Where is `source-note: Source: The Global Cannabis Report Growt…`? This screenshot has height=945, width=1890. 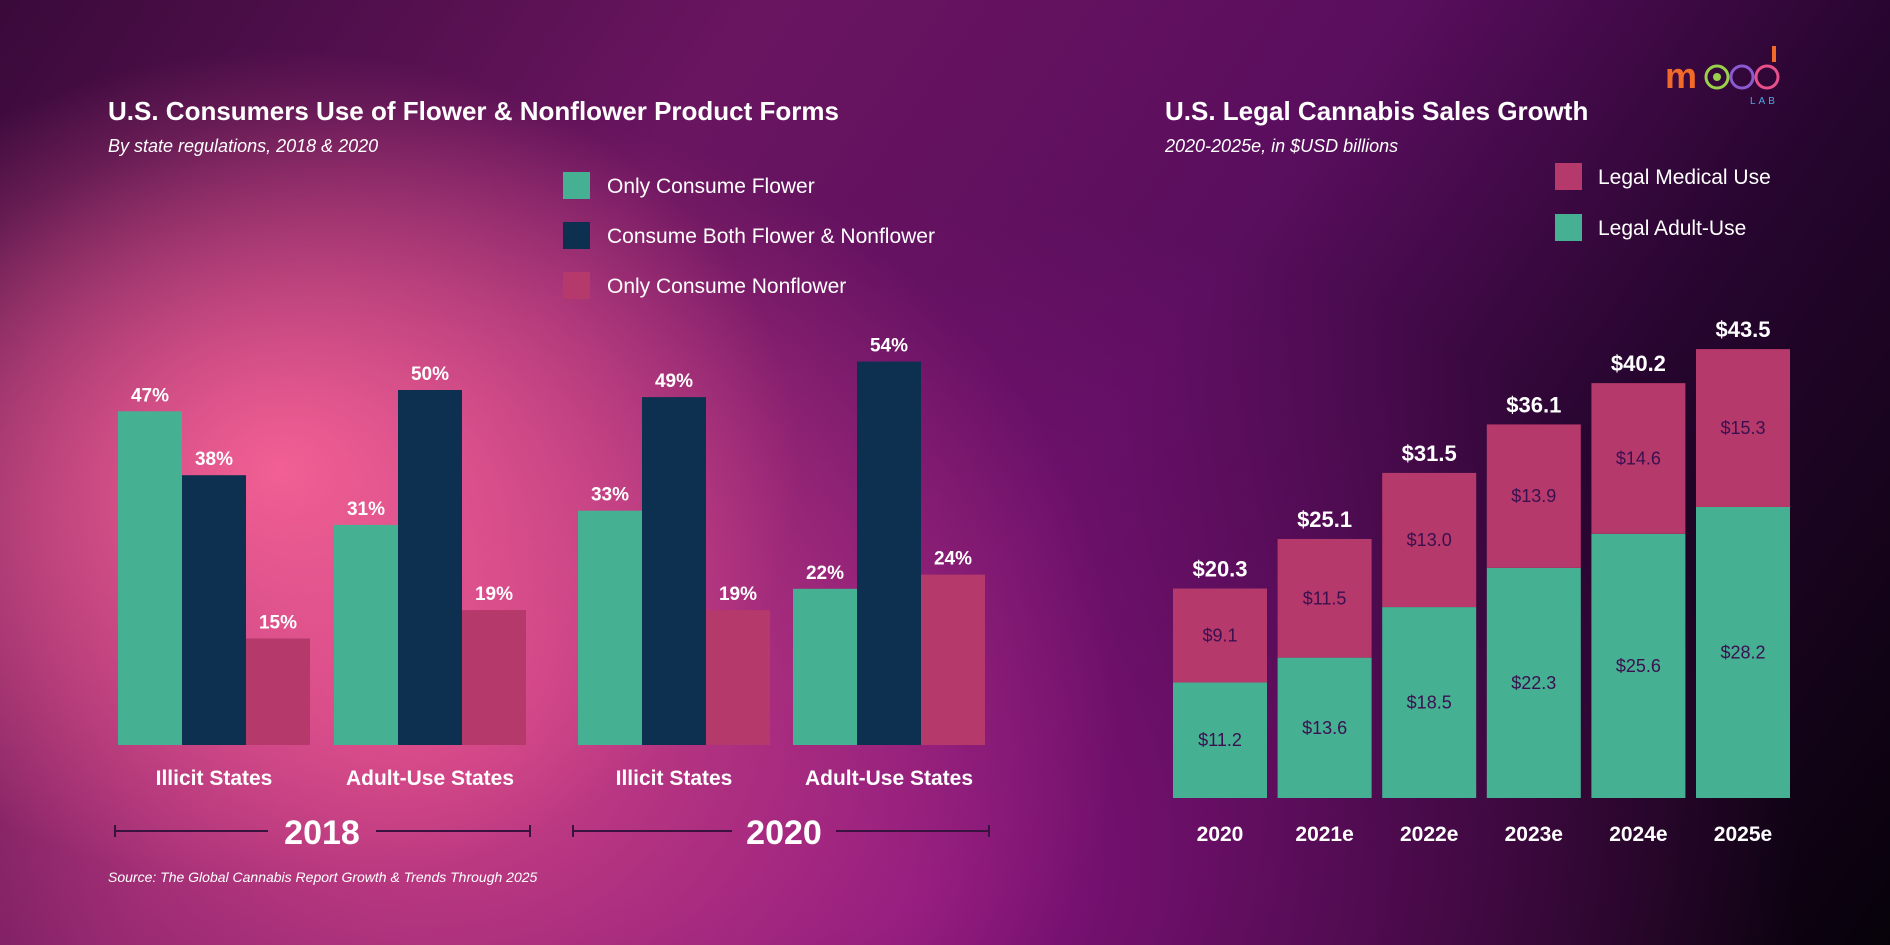
source-note: Source: The Global Cannabis Report Growt… is located at coordinates (323, 877).